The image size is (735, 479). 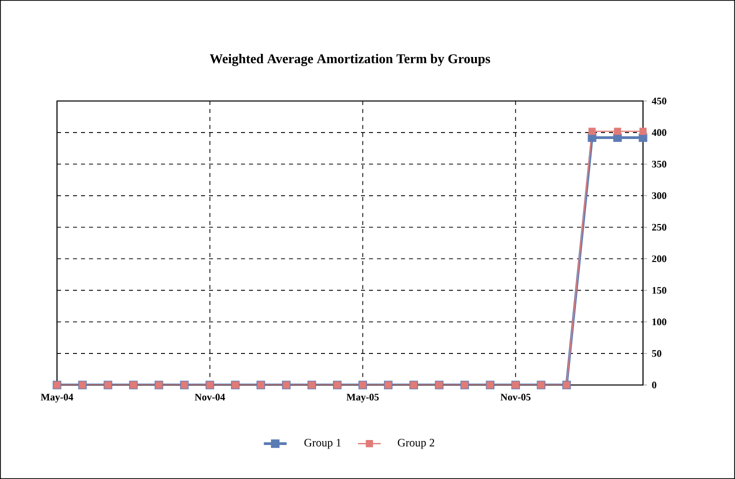 I want to click on y-tick-label: 200, so click(x=659, y=258).